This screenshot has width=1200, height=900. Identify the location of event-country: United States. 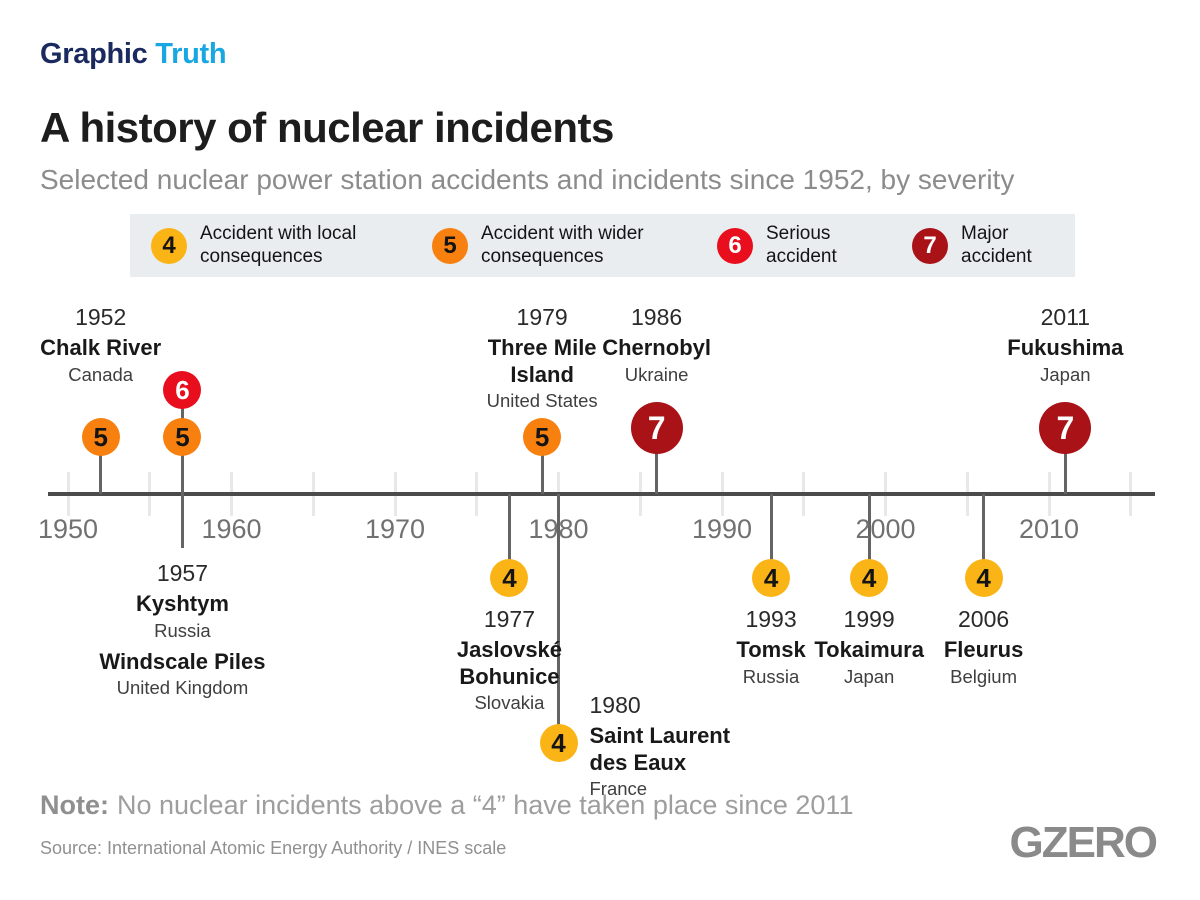
(542, 401).